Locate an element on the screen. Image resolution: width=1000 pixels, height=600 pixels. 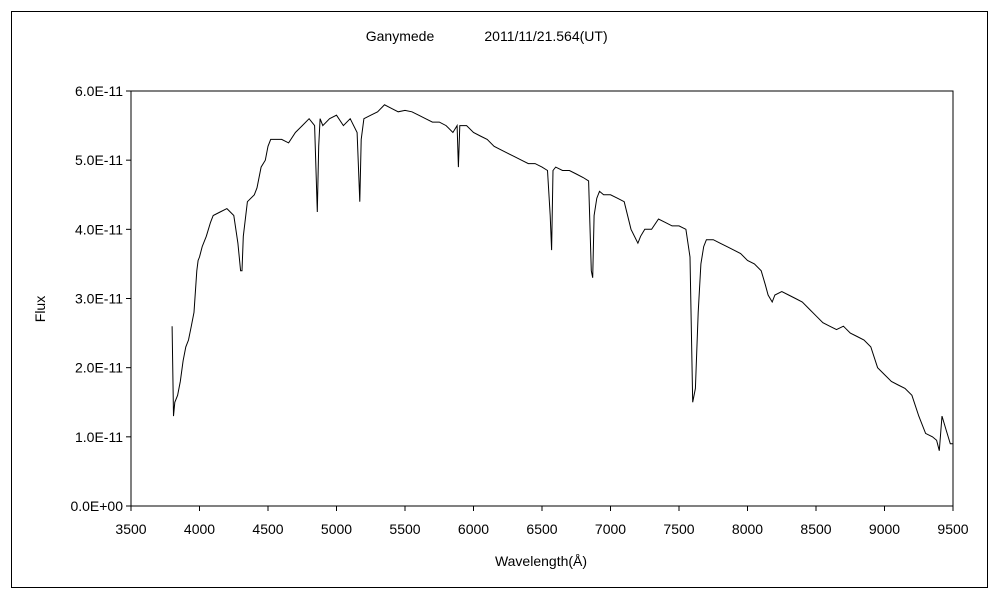
y-tick-label: 2.0E-11 is located at coordinates (99, 368).